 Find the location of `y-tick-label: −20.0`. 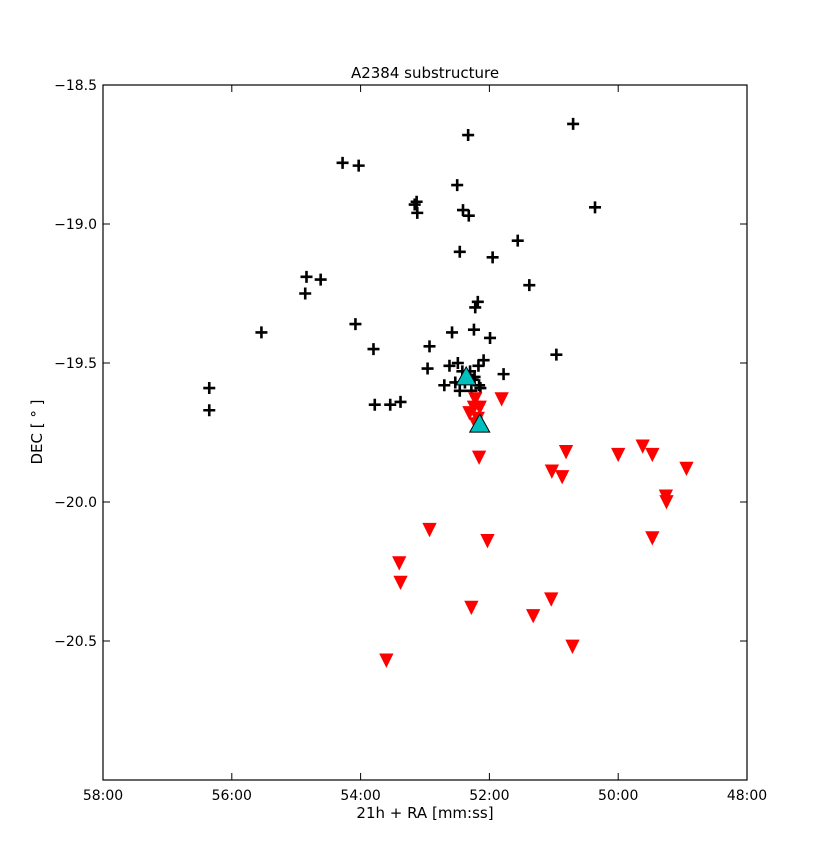

y-tick-label: −20.0 is located at coordinates (75, 503).